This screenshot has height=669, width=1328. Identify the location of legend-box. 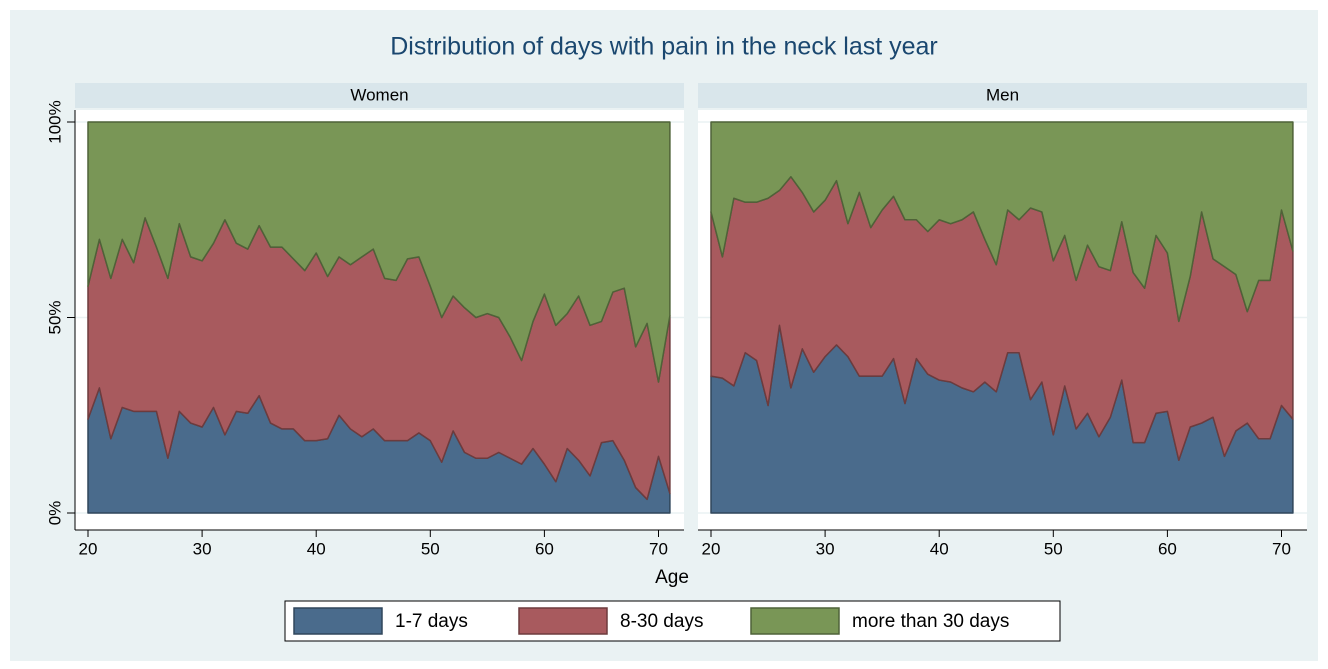
(672, 621).